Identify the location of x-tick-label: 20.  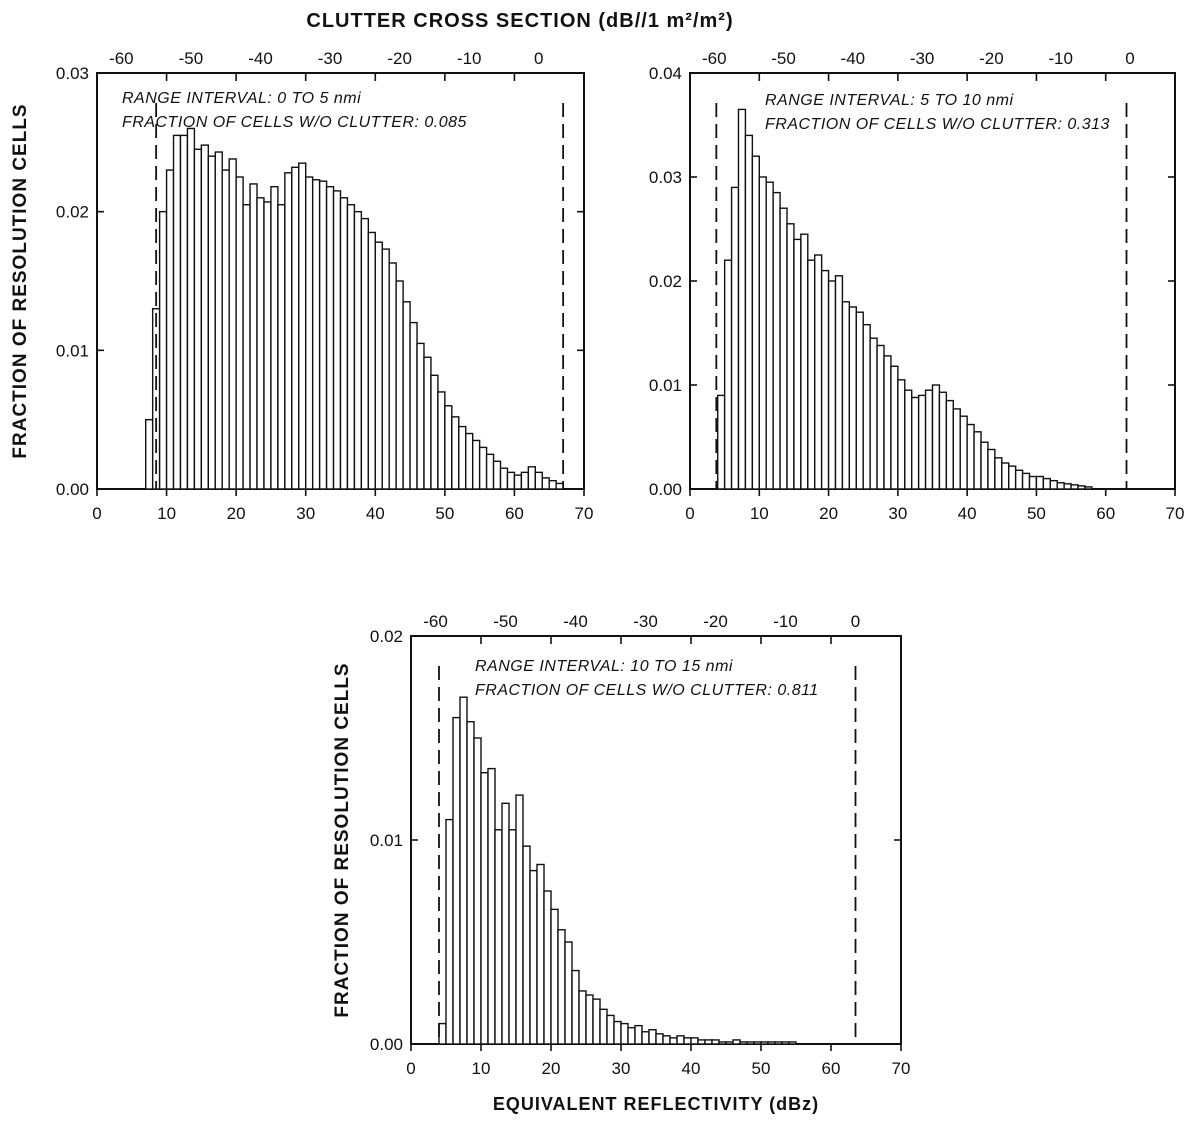
(236, 513).